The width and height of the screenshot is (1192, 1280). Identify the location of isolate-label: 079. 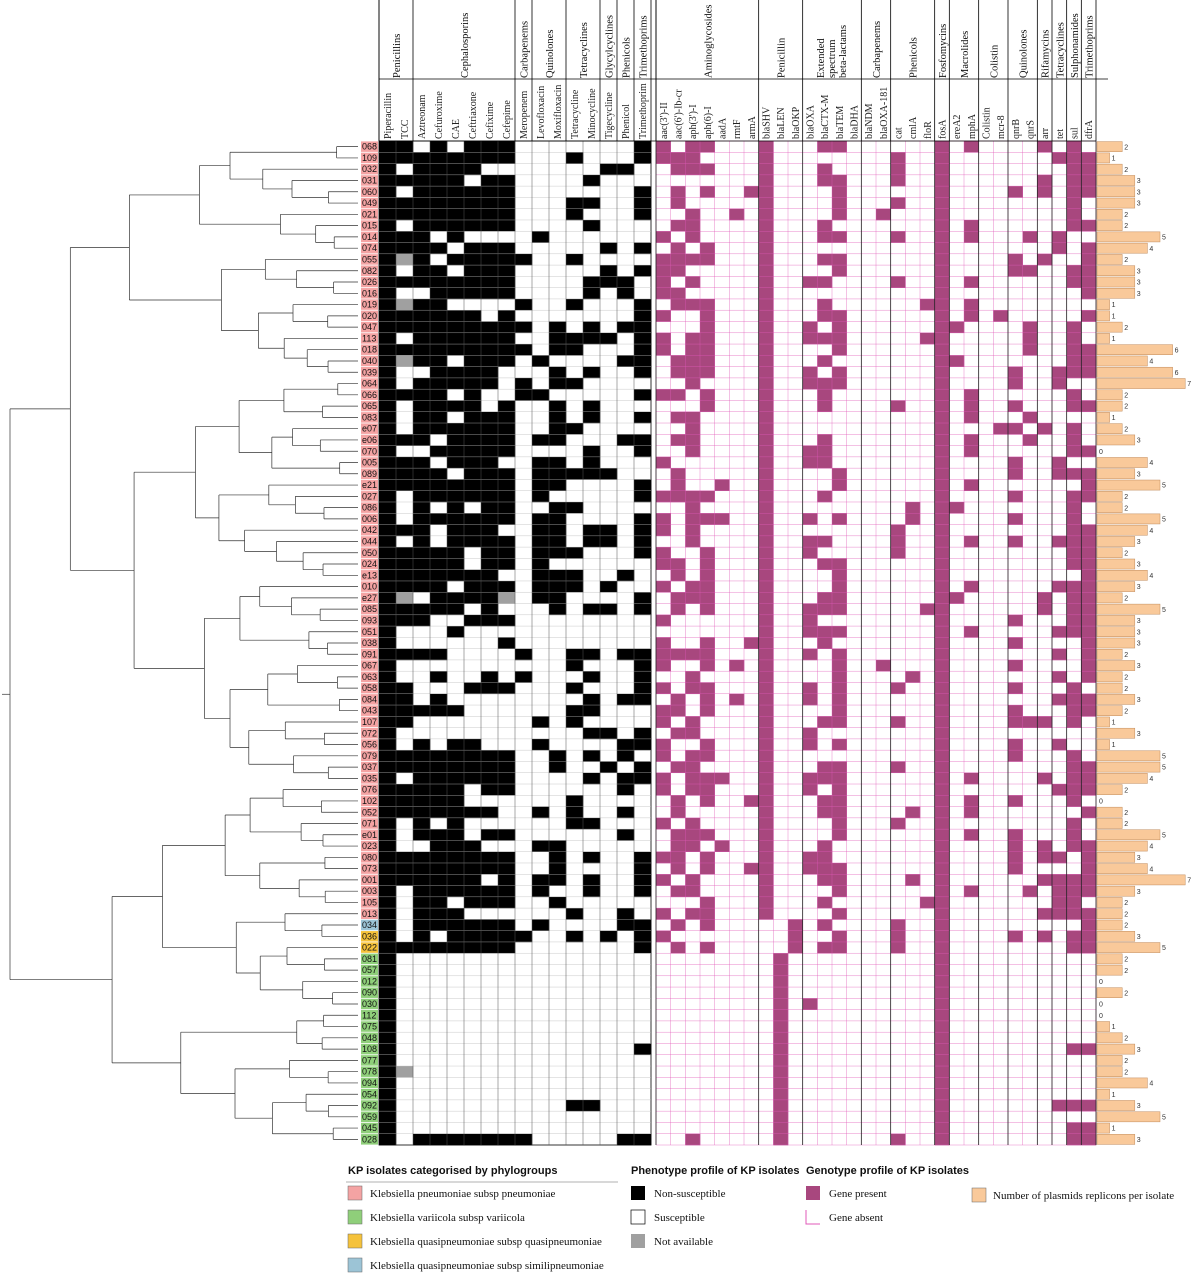
(369, 756).